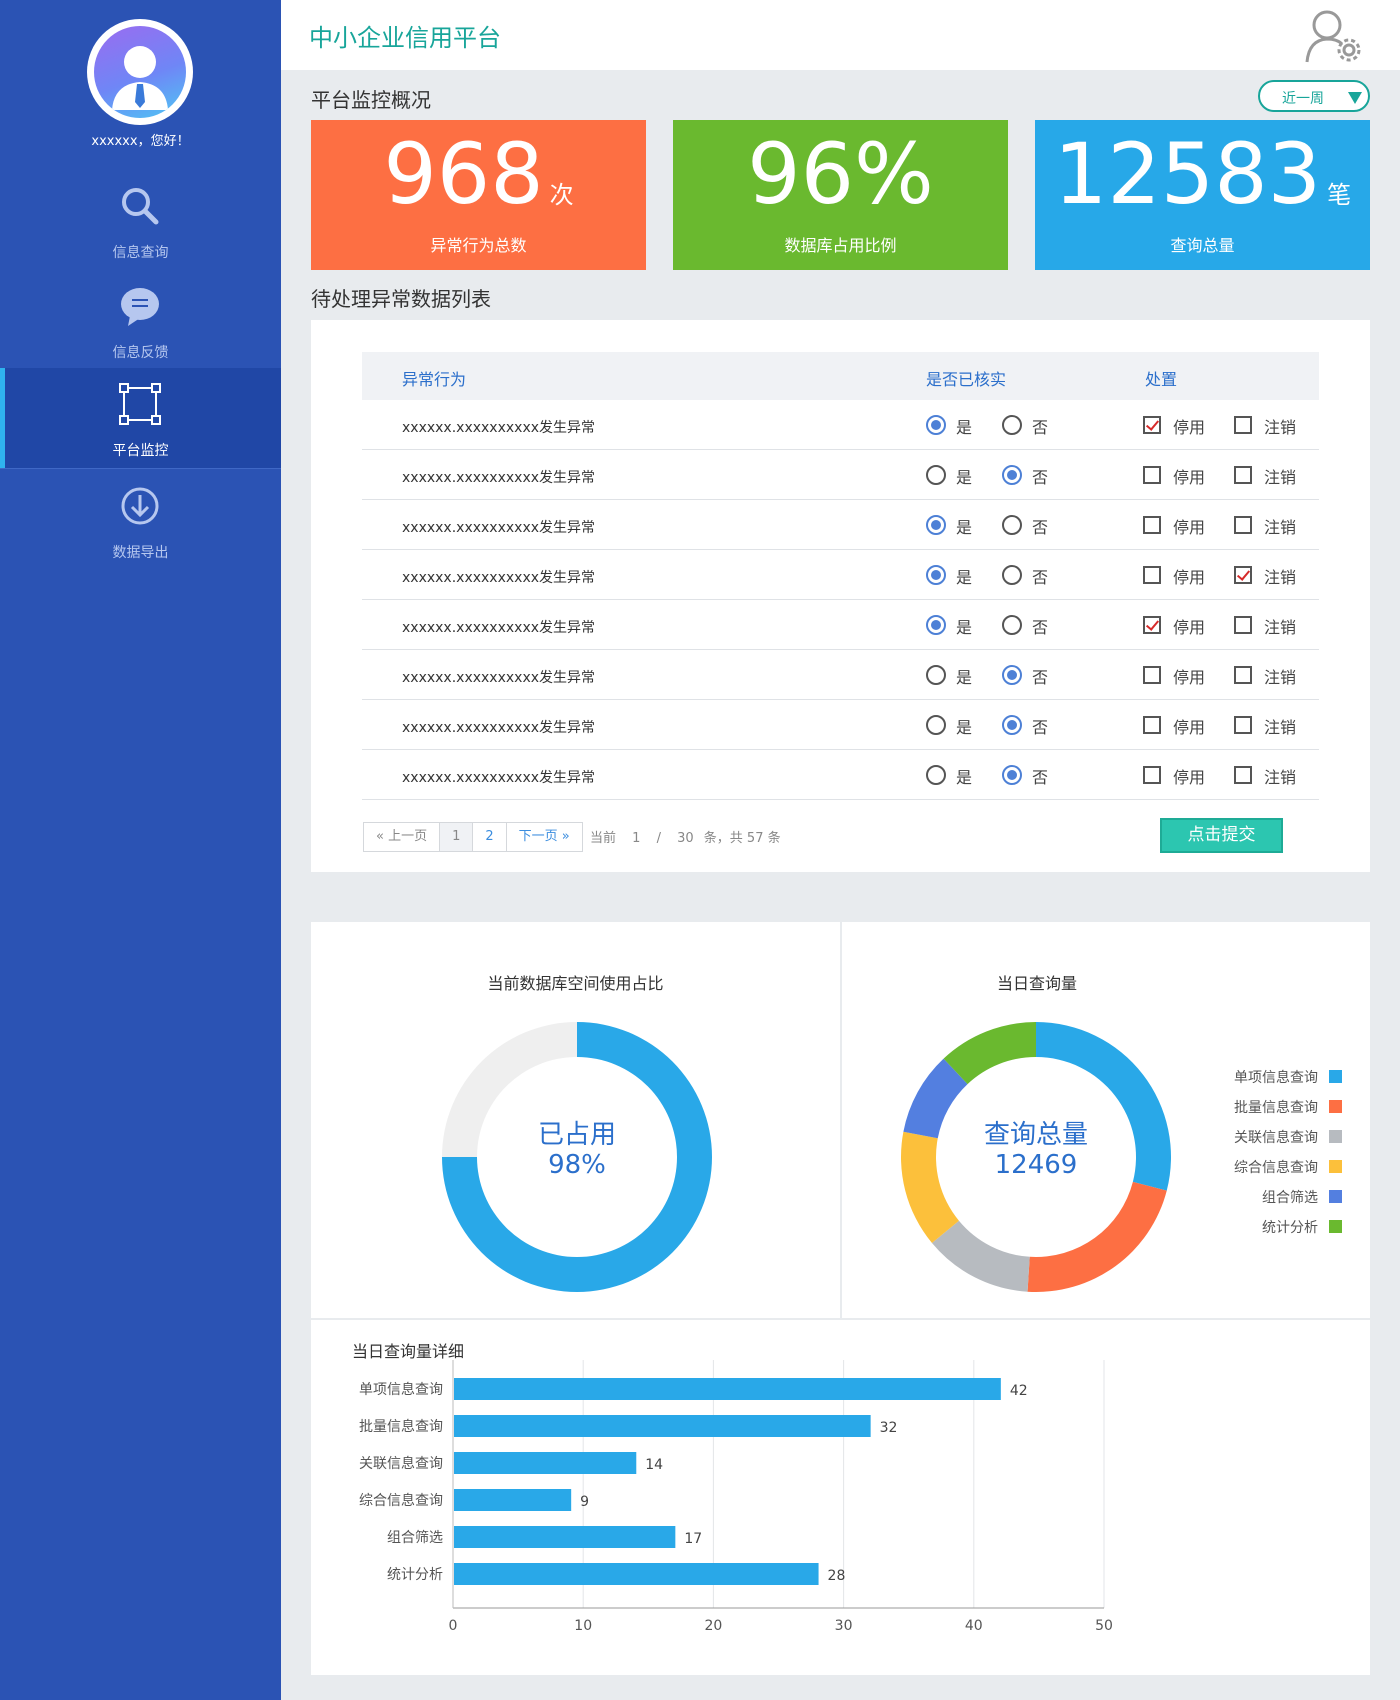 Image resolution: width=1400 pixels, height=1700 pixels. I want to click on caret-down-icon, so click(1355, 98).